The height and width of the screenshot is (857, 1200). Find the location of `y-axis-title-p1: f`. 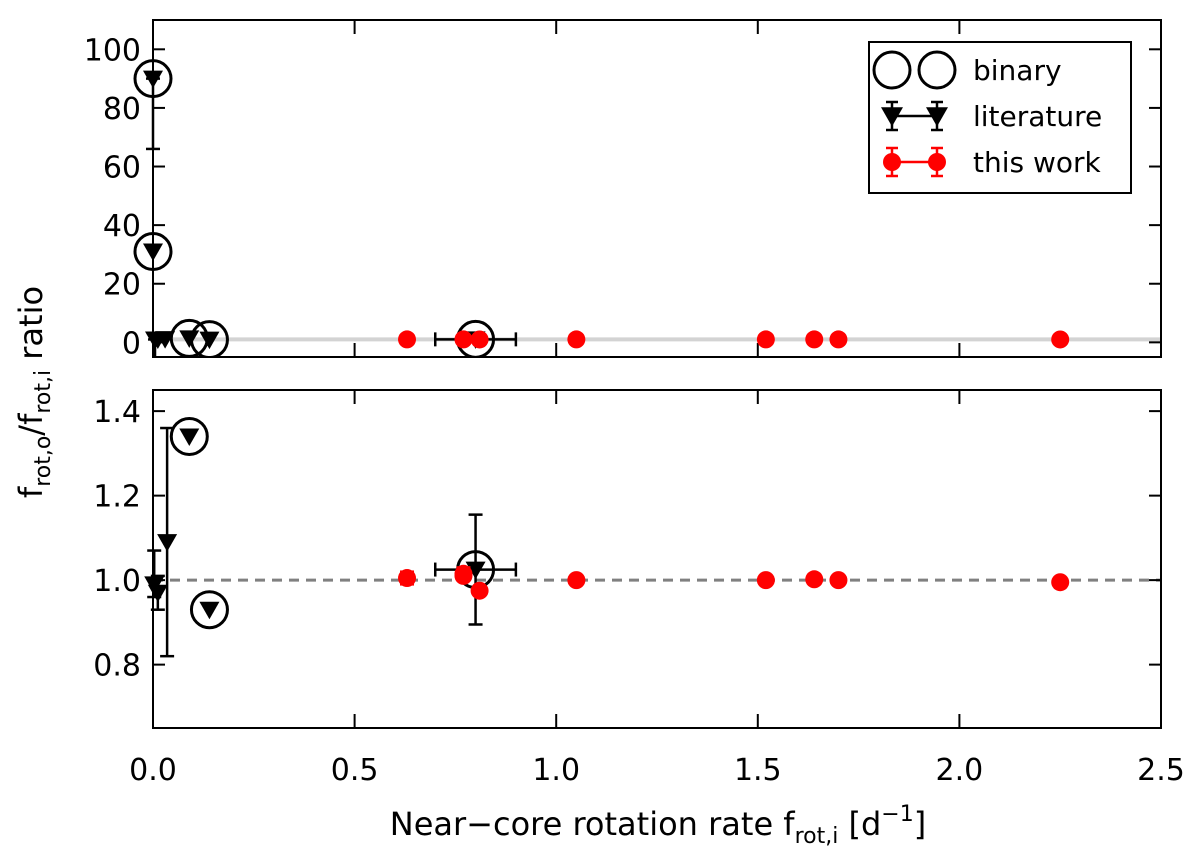

y-axis-title-p1: f is located at coordinates (31, 492).